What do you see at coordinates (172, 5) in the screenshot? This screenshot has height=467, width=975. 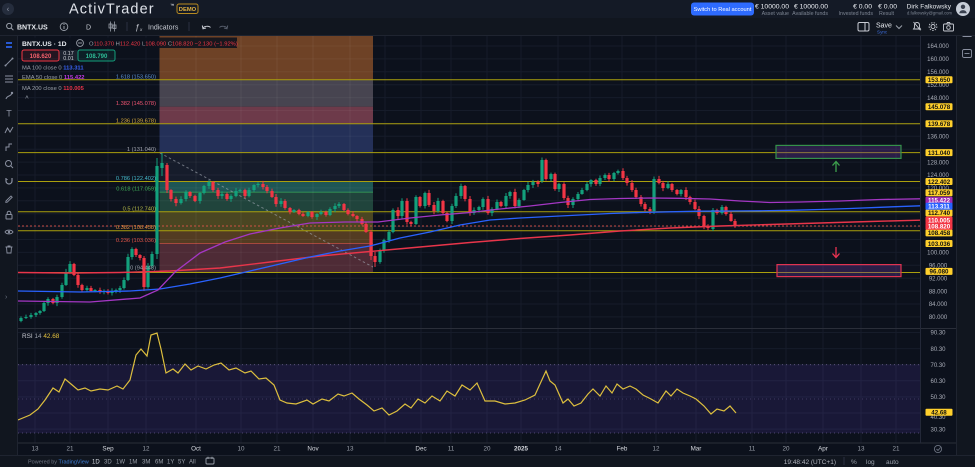 I see `svg-text: ™` at bounding box center [172, 5].